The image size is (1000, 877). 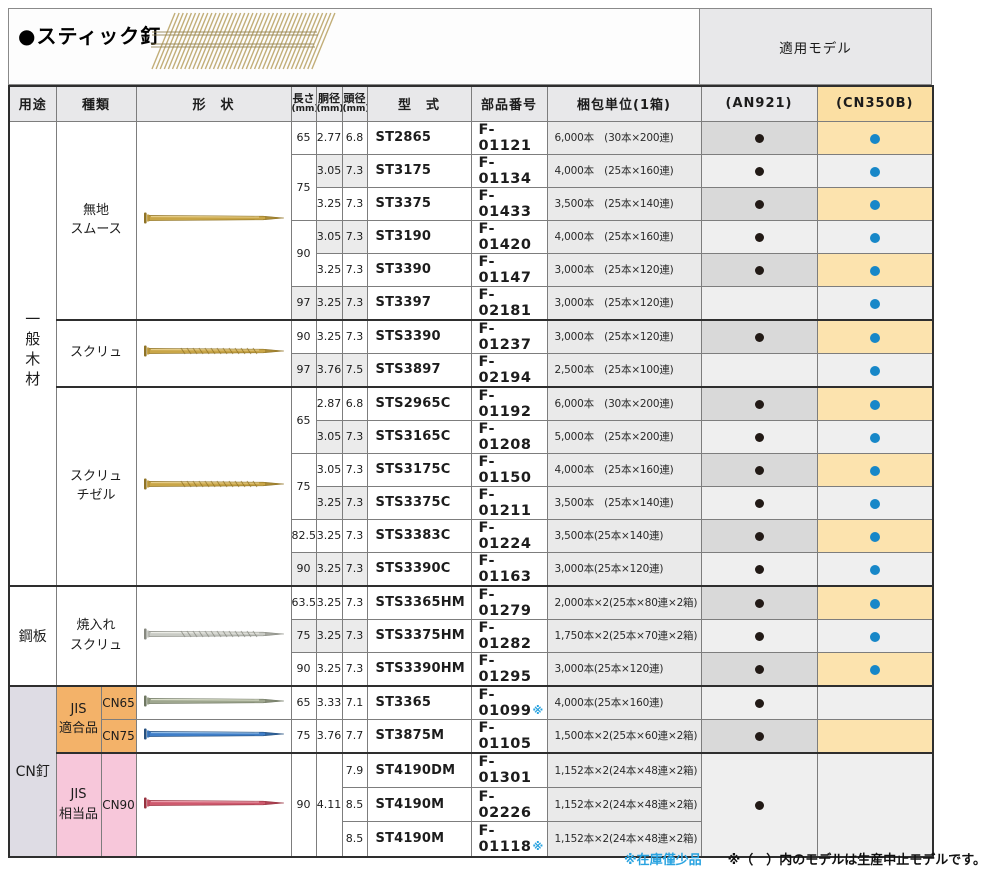 What do you see at coordinates (90, 36) in the screenshot?
I see `page-title: ●スティック釘` at bounding box center [90, 36].